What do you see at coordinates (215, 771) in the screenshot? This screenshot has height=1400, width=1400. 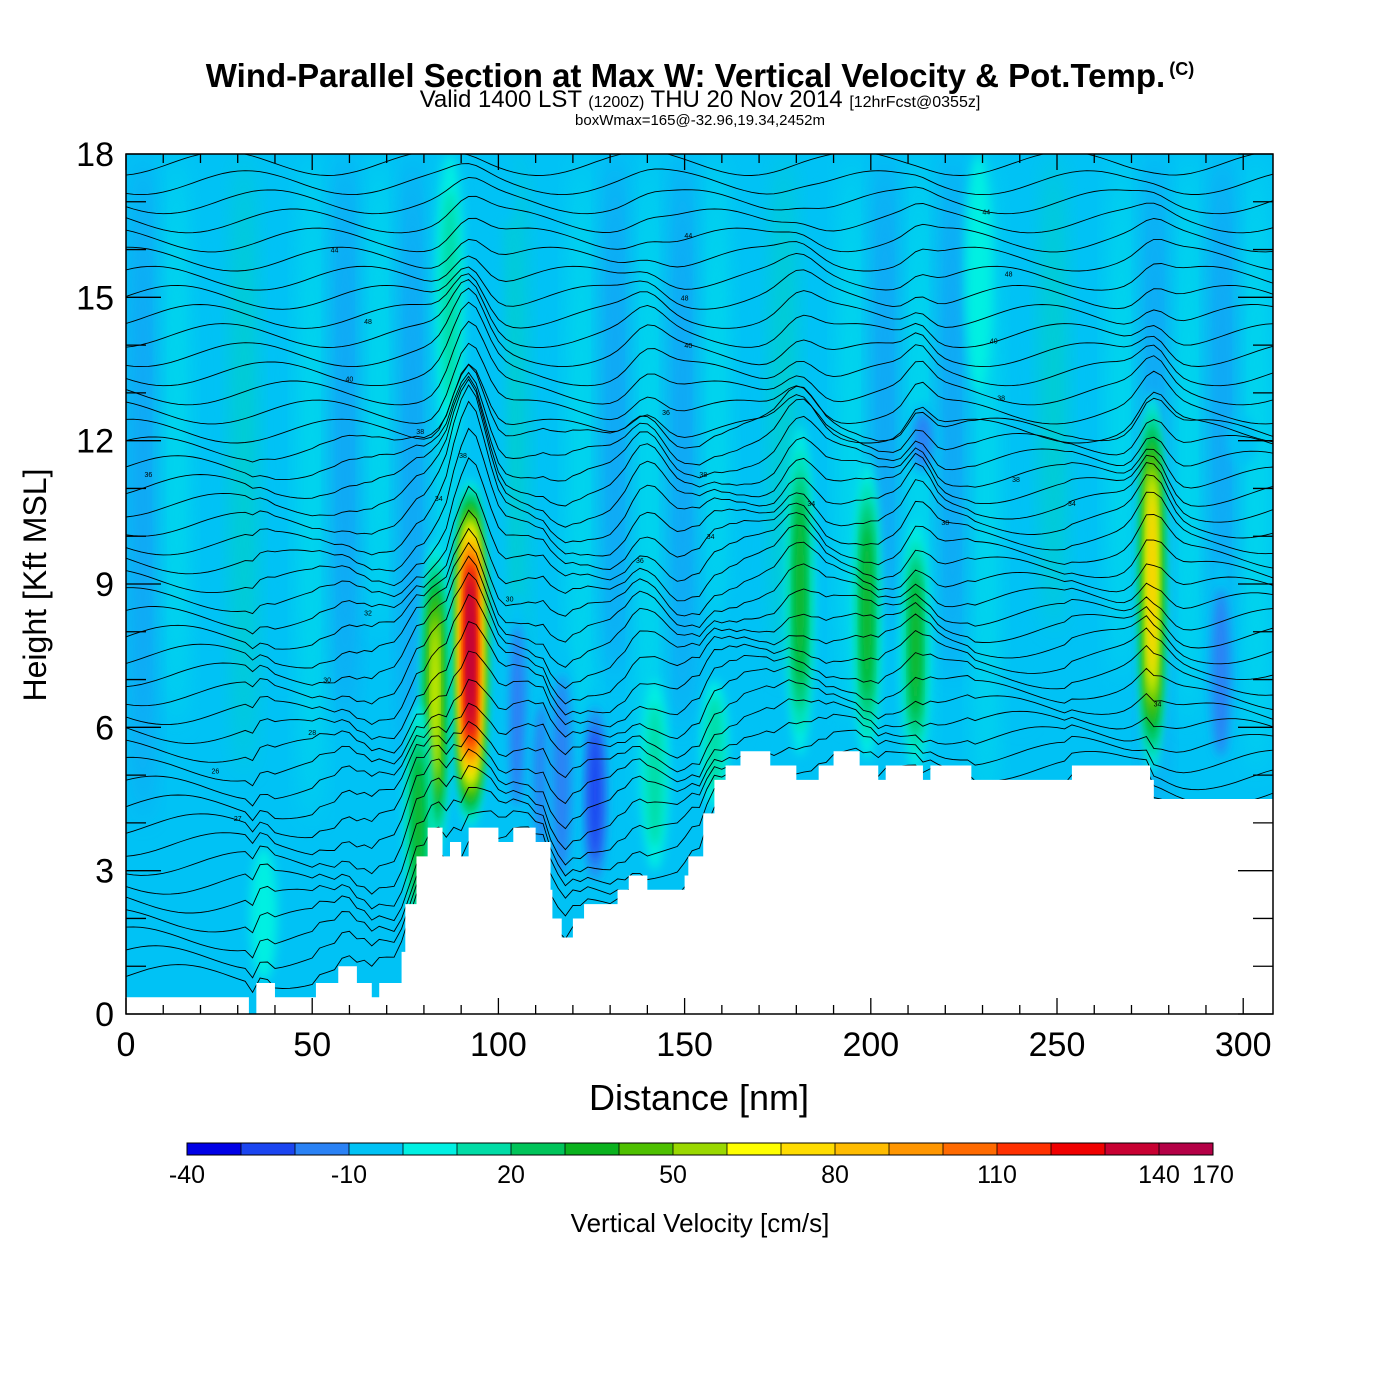 I see `theta-label: 26` at bounding box center [215, 771].